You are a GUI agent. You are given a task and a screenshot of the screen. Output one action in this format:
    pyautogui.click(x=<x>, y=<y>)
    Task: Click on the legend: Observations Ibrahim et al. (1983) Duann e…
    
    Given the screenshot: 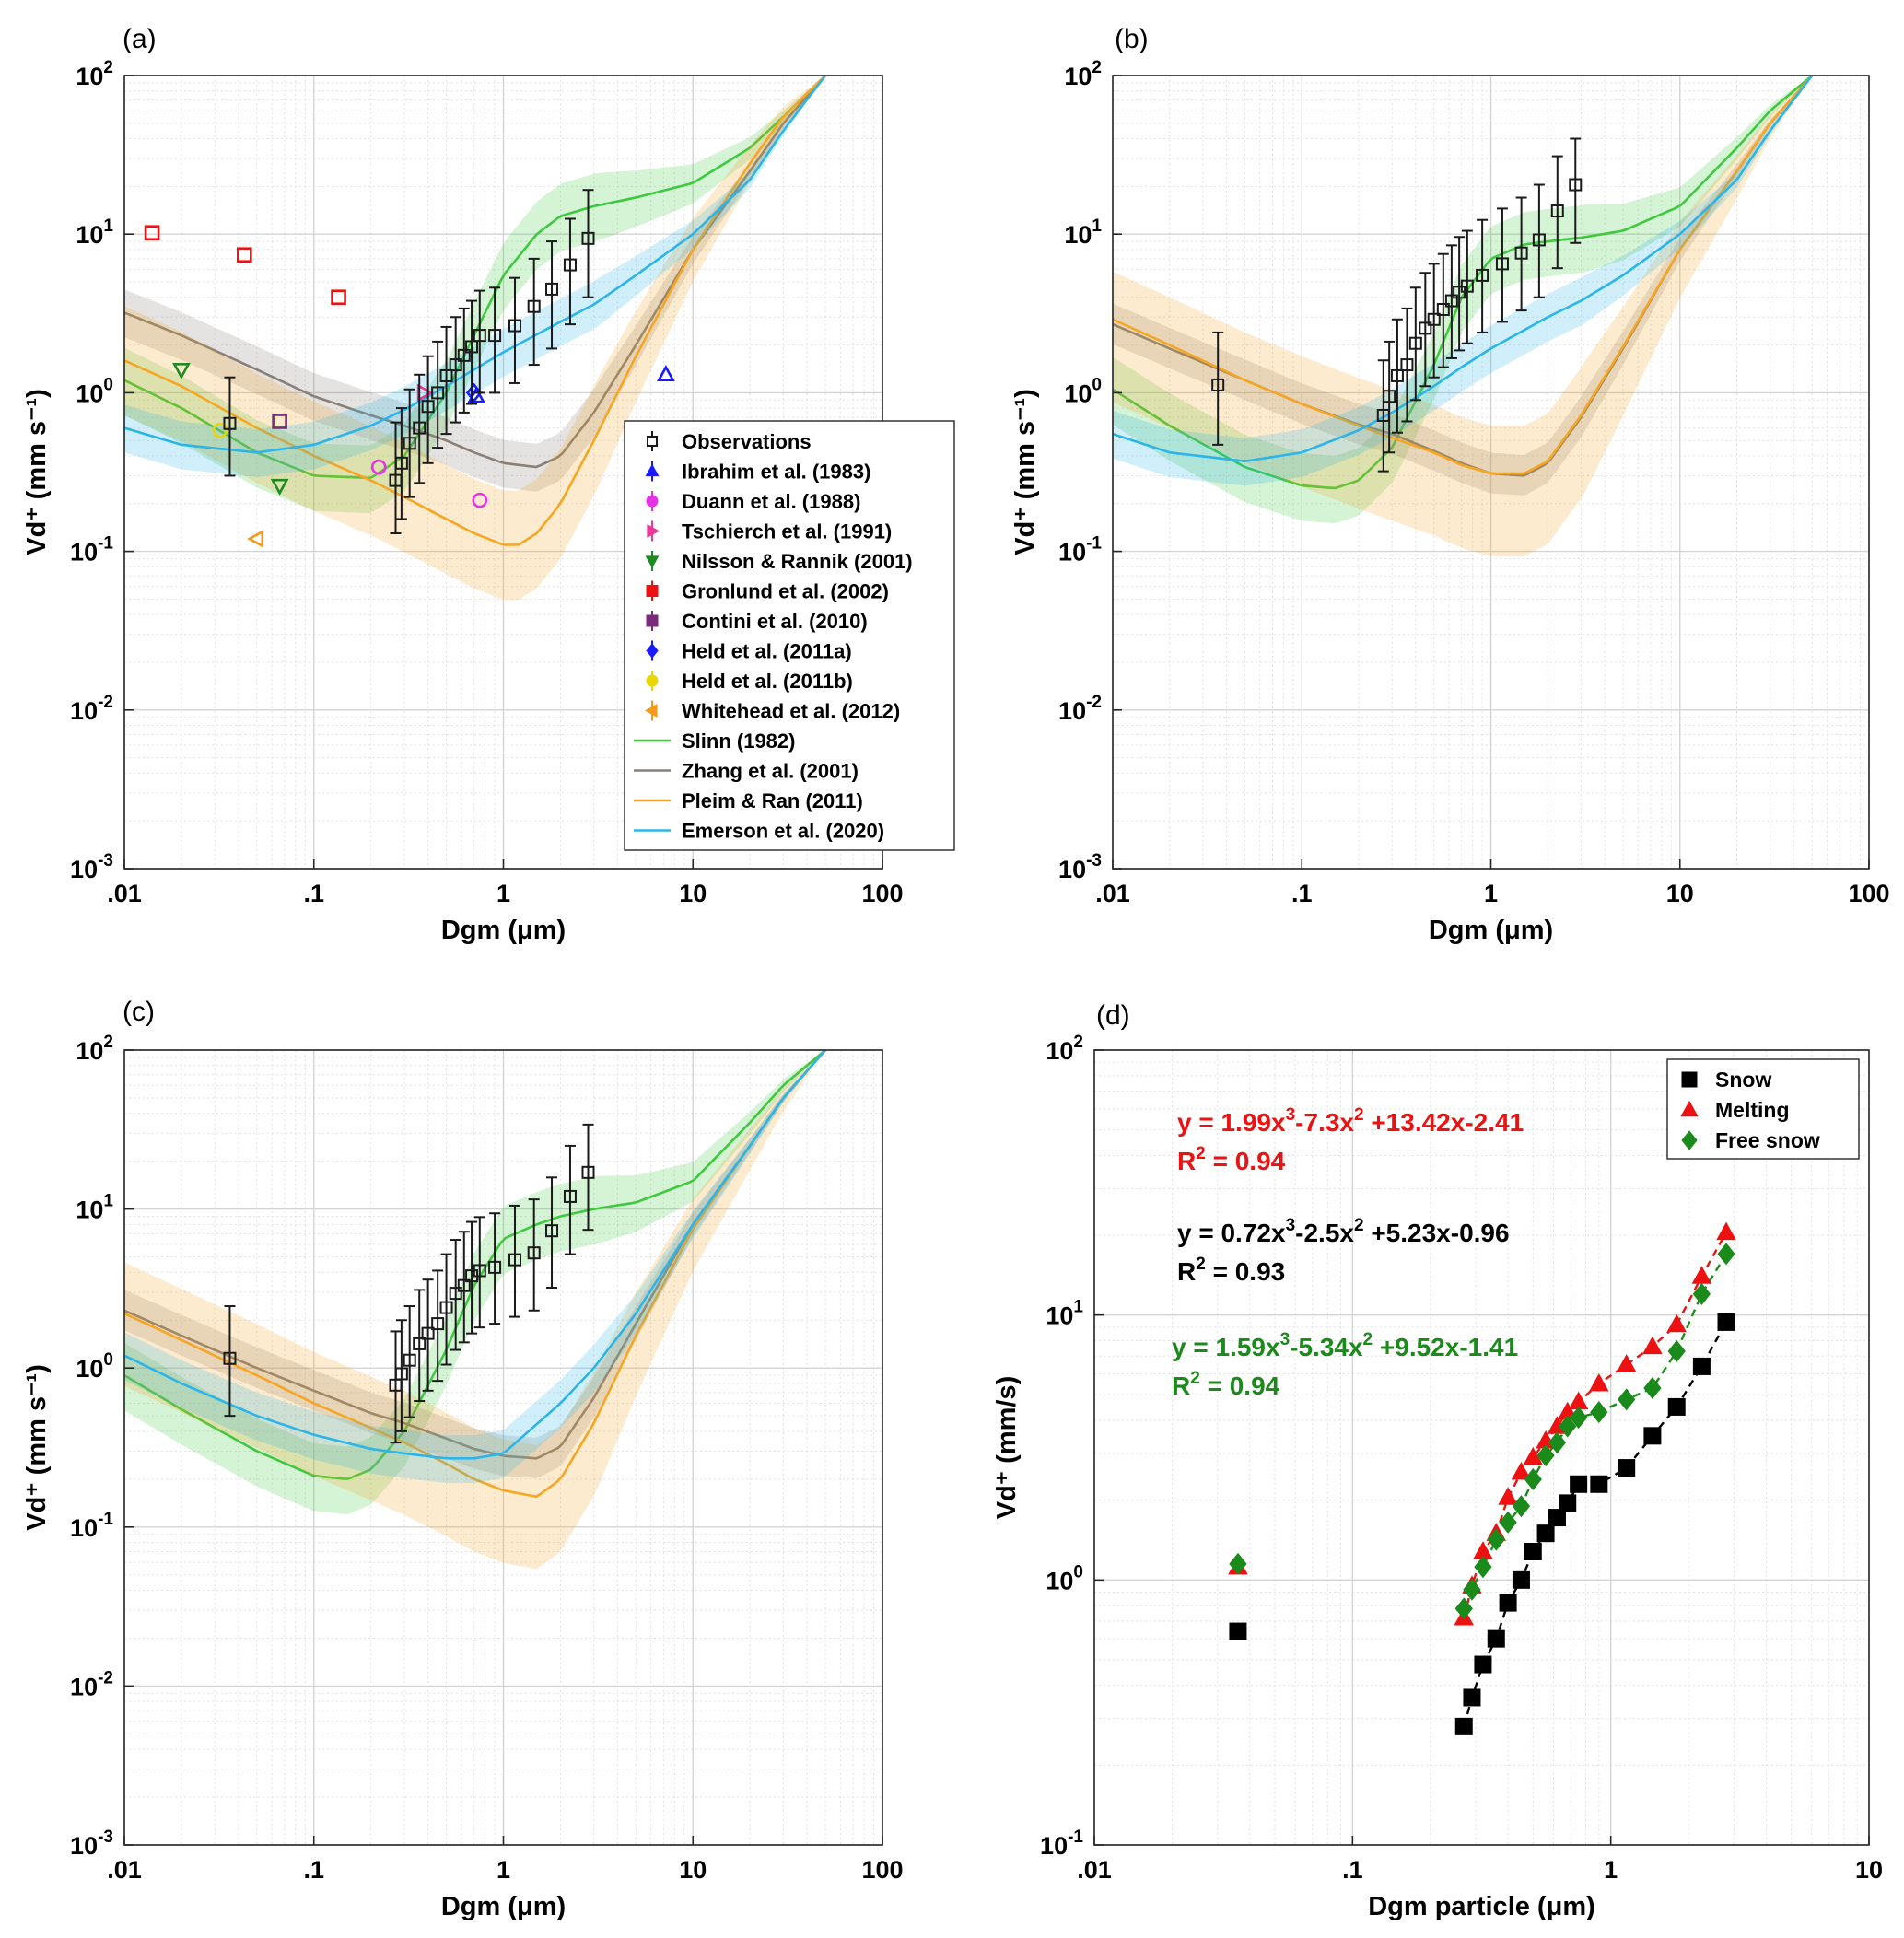 What is the action you would take?
    pyautogui.click(x=789, y=635)
    